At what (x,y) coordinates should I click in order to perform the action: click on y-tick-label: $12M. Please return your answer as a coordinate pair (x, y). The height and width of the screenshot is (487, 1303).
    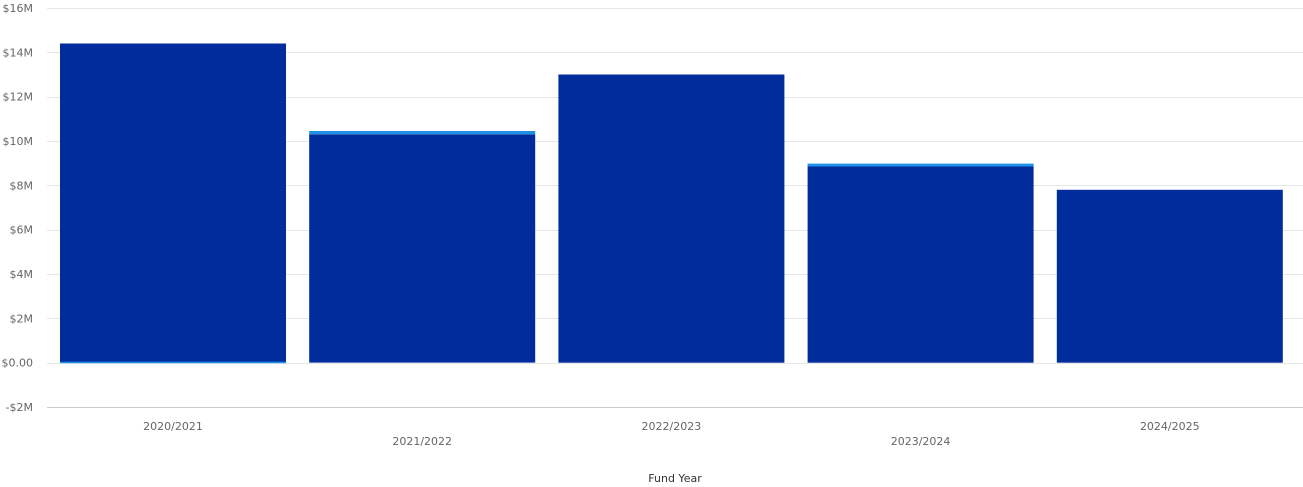
    Looking at the image, I should click on (18, 97).